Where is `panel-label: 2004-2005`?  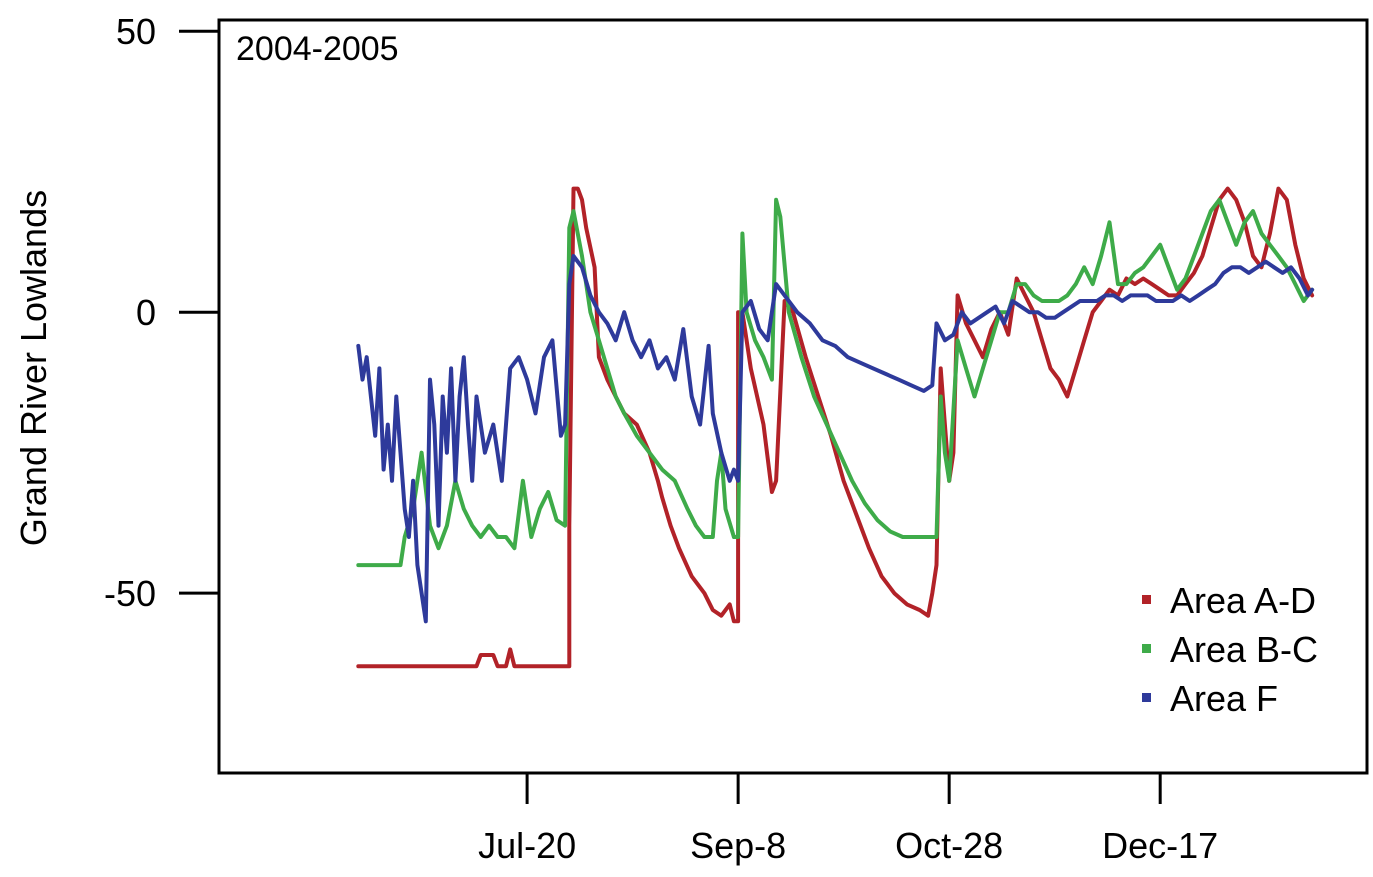 panel-label: 2004-2005 is located at coordinates (317, 49).